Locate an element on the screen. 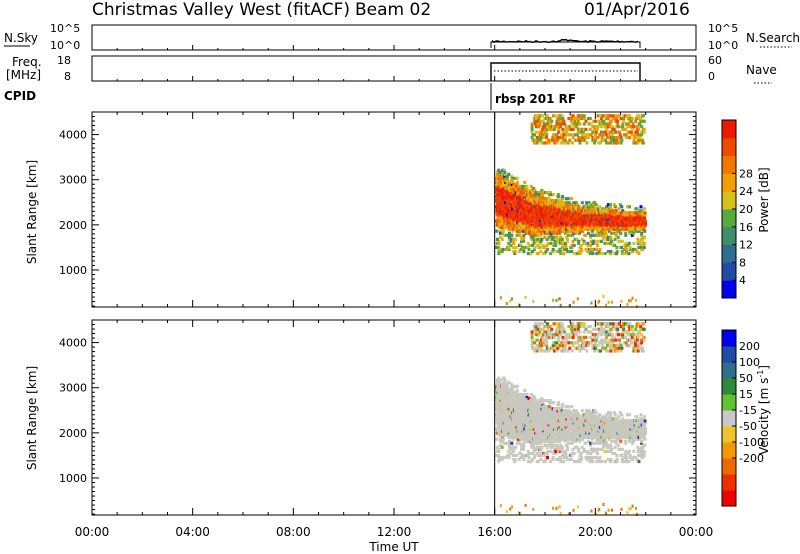  cpid-label: CPID is located at coordinates (20, 96).